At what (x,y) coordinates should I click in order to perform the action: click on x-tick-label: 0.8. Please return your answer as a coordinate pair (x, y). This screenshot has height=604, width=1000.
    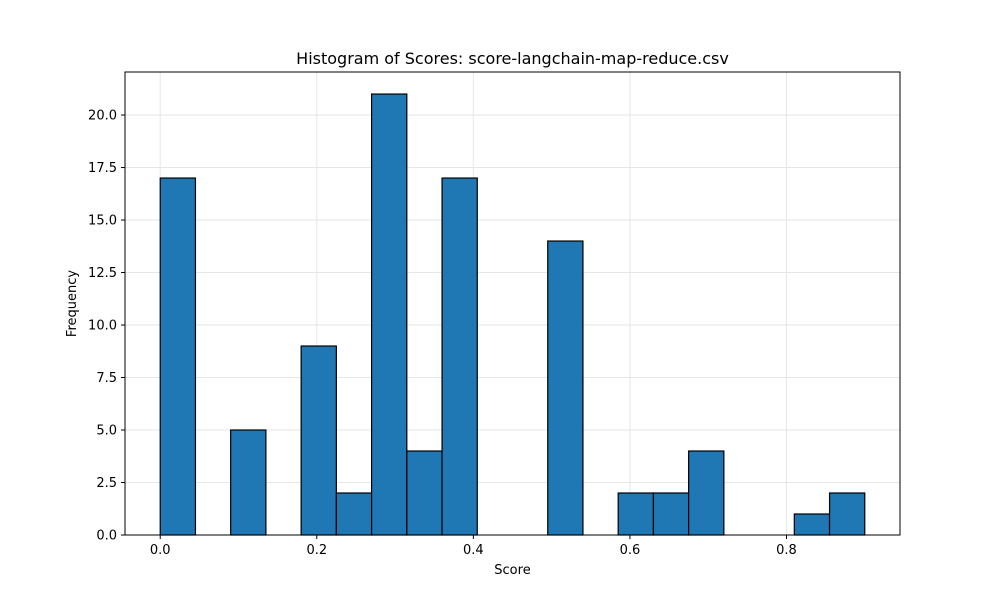
    Looking at the image, I should click on (786, 550).